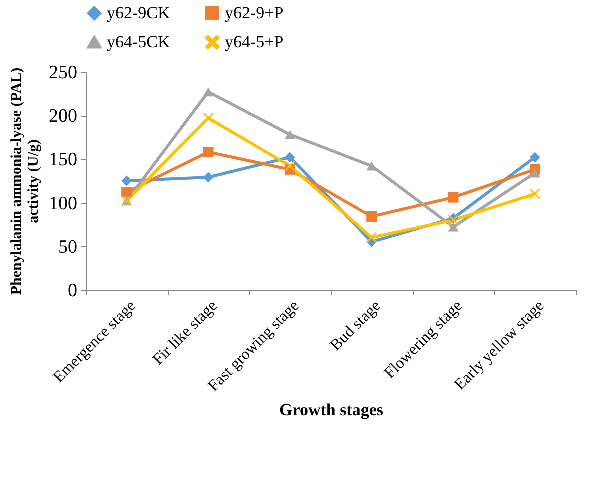  What do you see at coordinates (73, 291) in the screenshot?
I see `y-tick-label: 0` at bounding box center [73, 291].